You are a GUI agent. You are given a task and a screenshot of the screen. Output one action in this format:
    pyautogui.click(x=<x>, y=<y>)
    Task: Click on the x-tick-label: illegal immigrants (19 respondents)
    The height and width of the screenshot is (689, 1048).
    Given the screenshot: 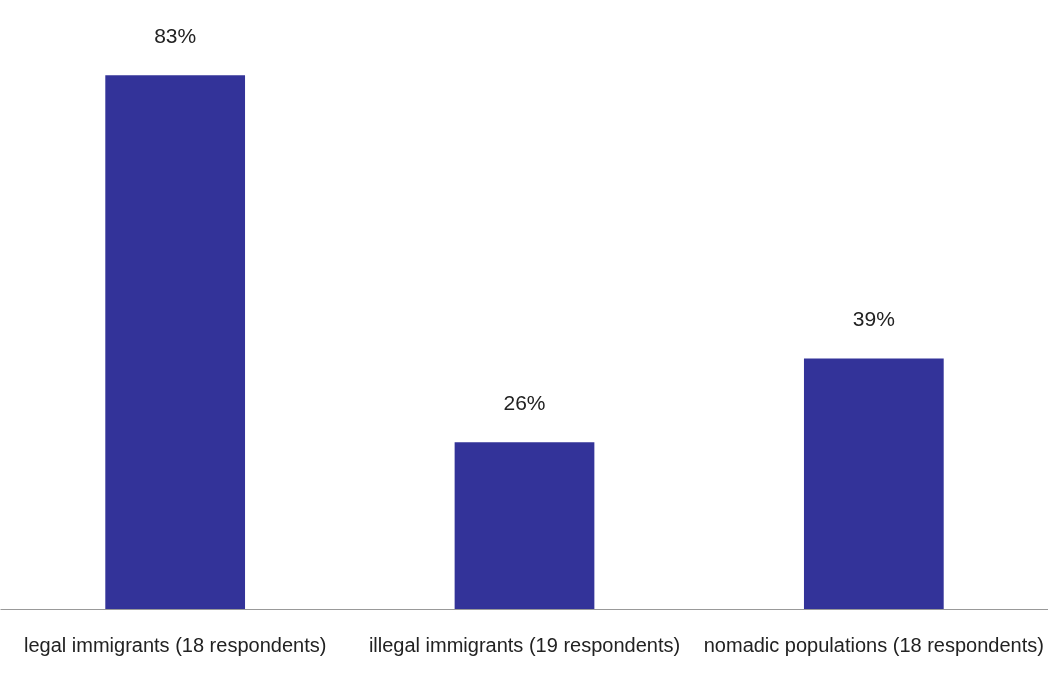 What is the action you would take?
    pyautogui.click(x=524, y=644)
    